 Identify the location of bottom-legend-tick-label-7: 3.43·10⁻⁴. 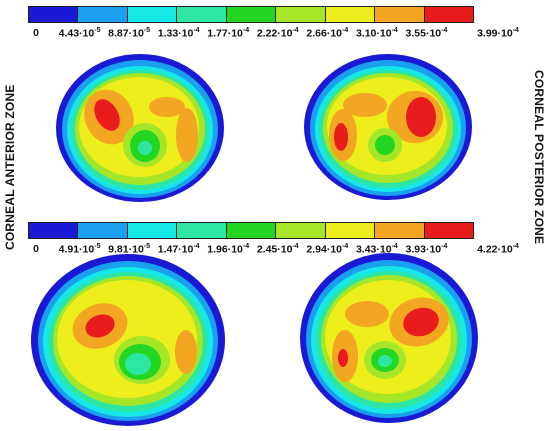
(376, 249).